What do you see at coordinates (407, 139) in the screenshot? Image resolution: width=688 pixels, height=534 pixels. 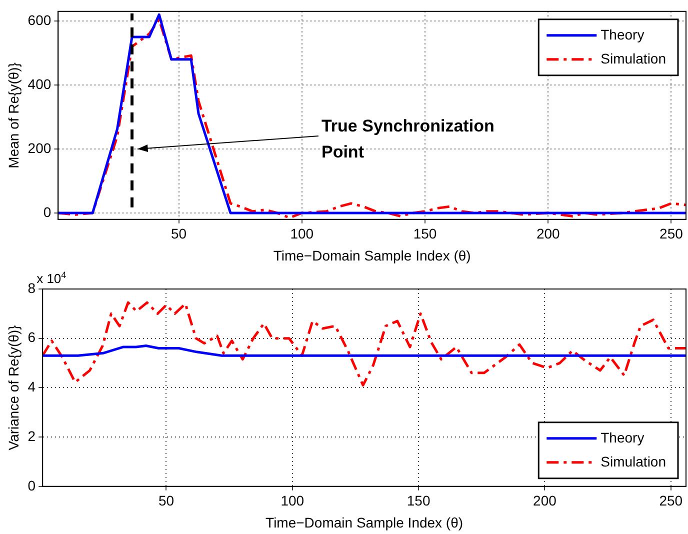 I see `annotation: True Synchronization Point` at bounding box center [407, 139].